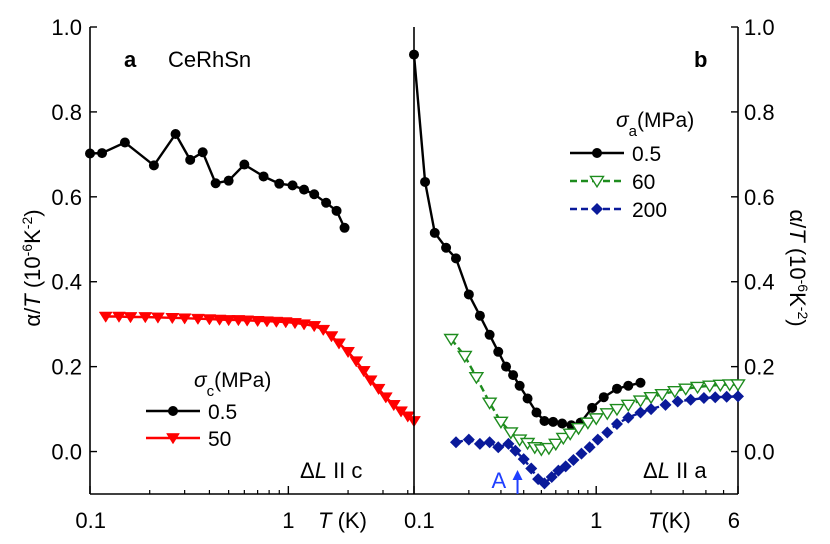 Image resolution: width=830 pixels, height=544 pixels. I want to click on legend-entry: 60, so click(643, 182).